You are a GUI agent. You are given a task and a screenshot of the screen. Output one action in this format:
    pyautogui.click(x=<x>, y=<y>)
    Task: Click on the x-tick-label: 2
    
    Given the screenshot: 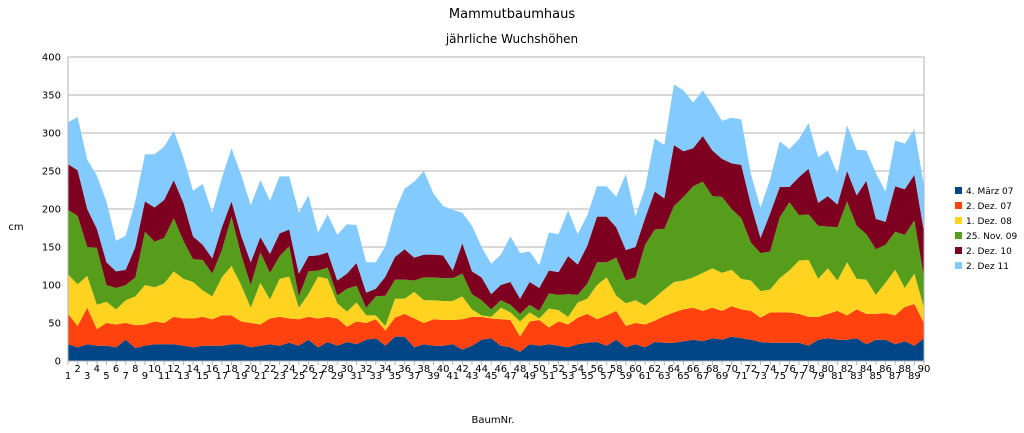 What is the action you would take?
    pyautogui.click(x=77, y=369)
    